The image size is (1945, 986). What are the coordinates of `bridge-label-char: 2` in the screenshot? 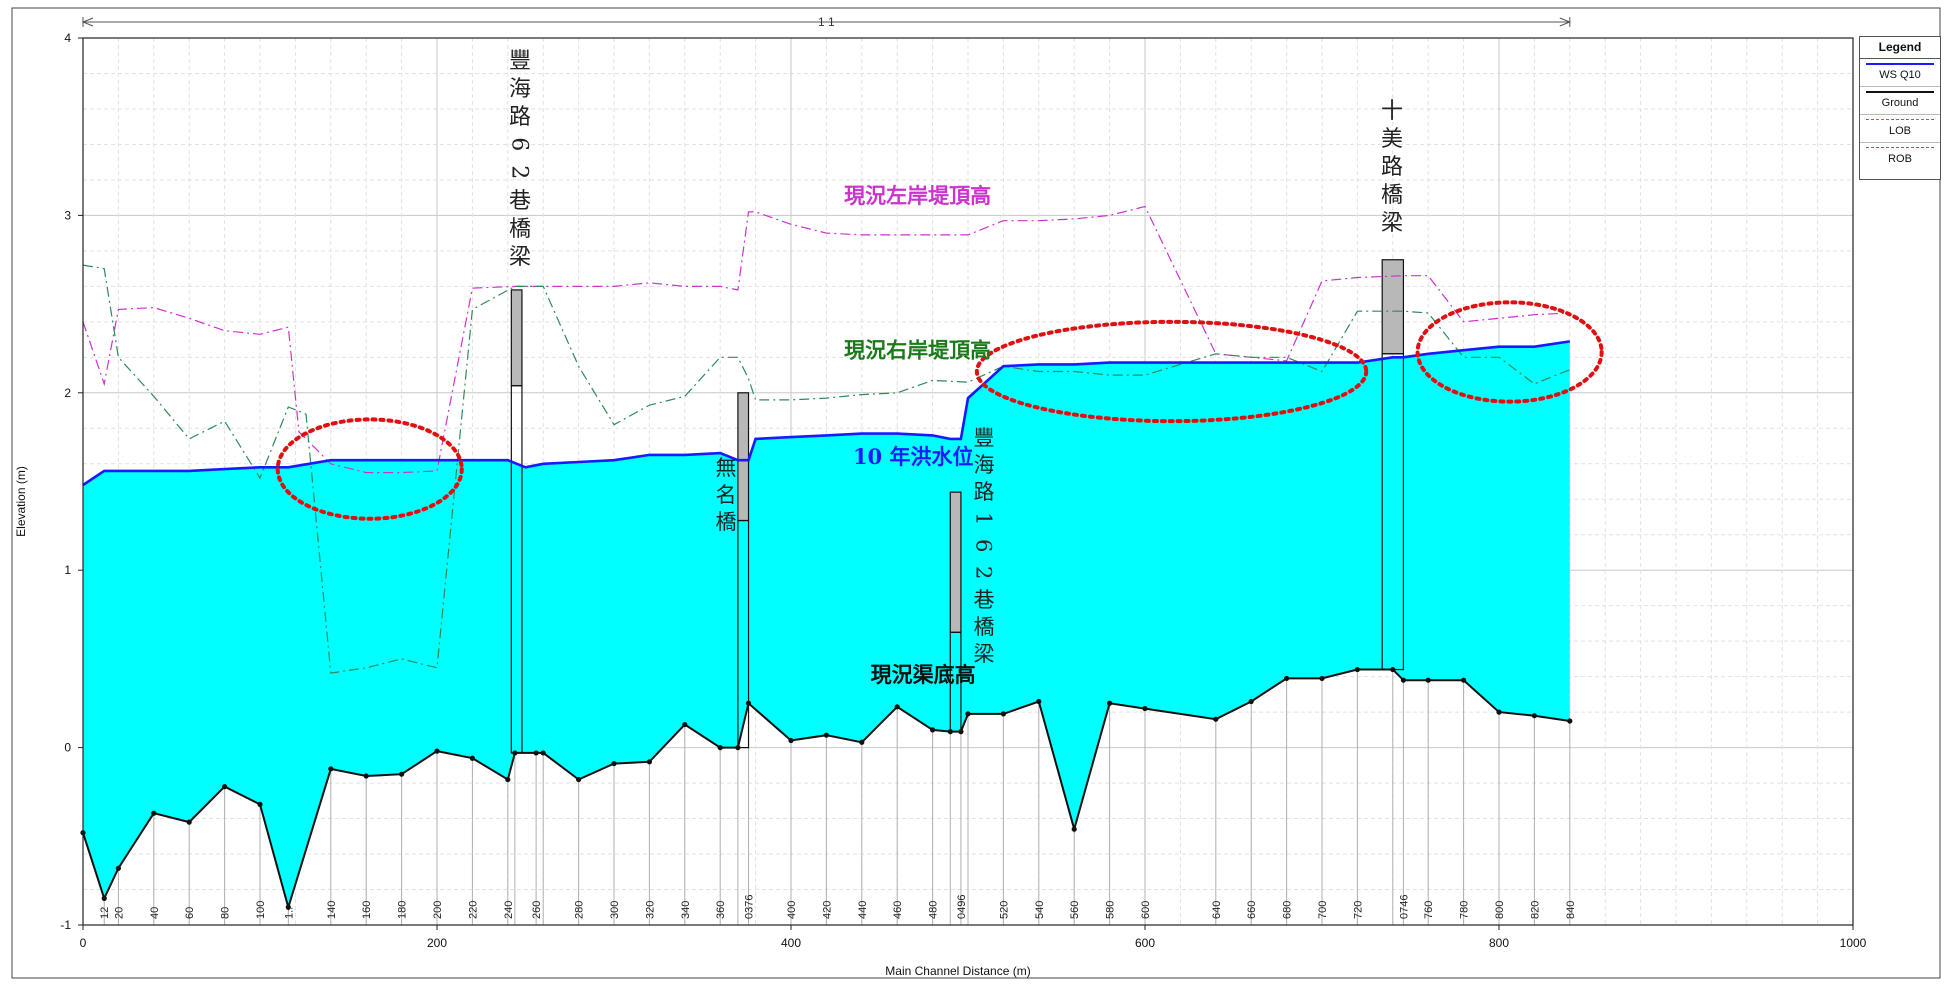 It's located at (984, 572).